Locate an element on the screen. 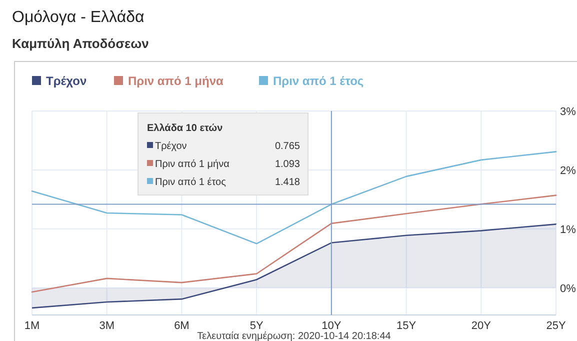 Image resolution: width=577 pixels, height=341 pixels. text: Πριν από 1 έτος is located at coordinates (318, 81).